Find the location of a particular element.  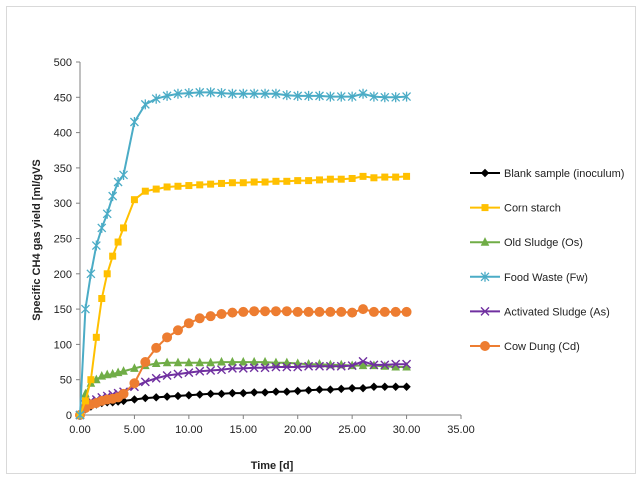

y-tick-label: 400 is located at coordinates (63, 134).